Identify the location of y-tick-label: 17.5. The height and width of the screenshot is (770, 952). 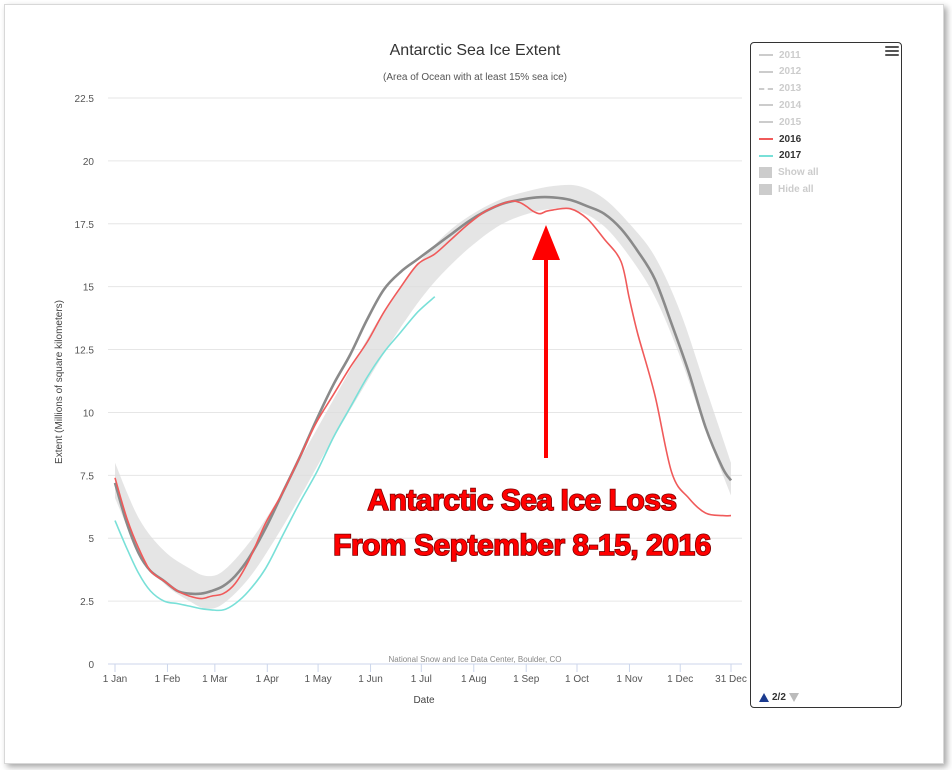
(85, 225).